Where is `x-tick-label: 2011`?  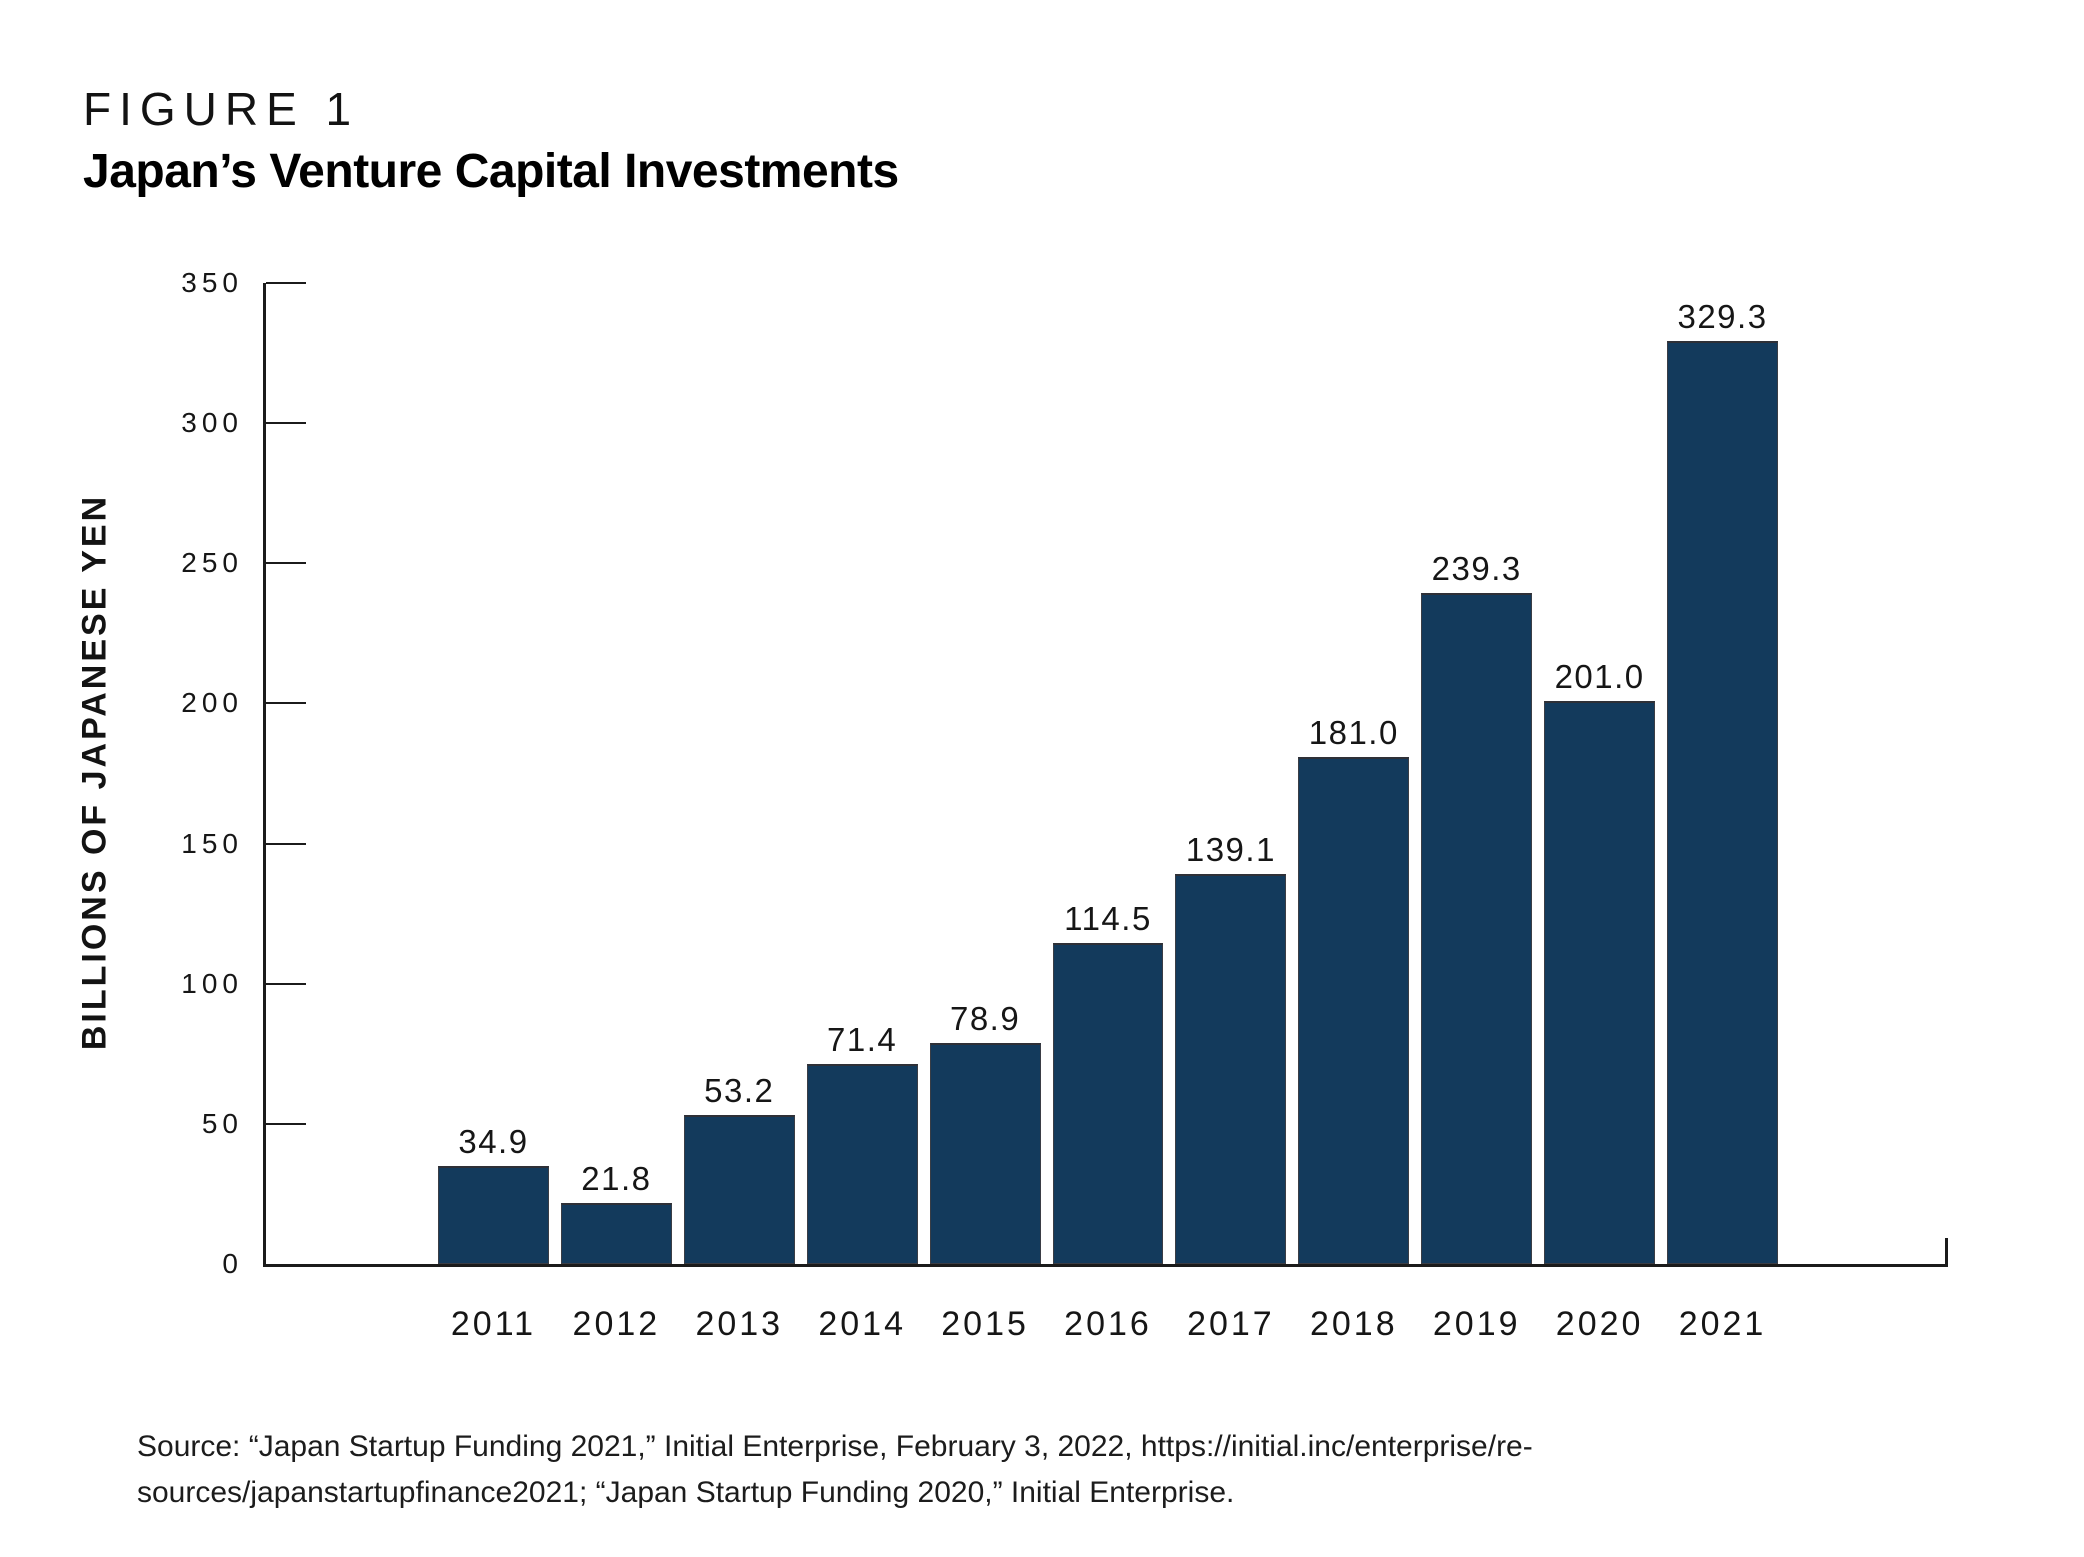
x-tick-label: 2011 is located at coordinates (493, 1324).